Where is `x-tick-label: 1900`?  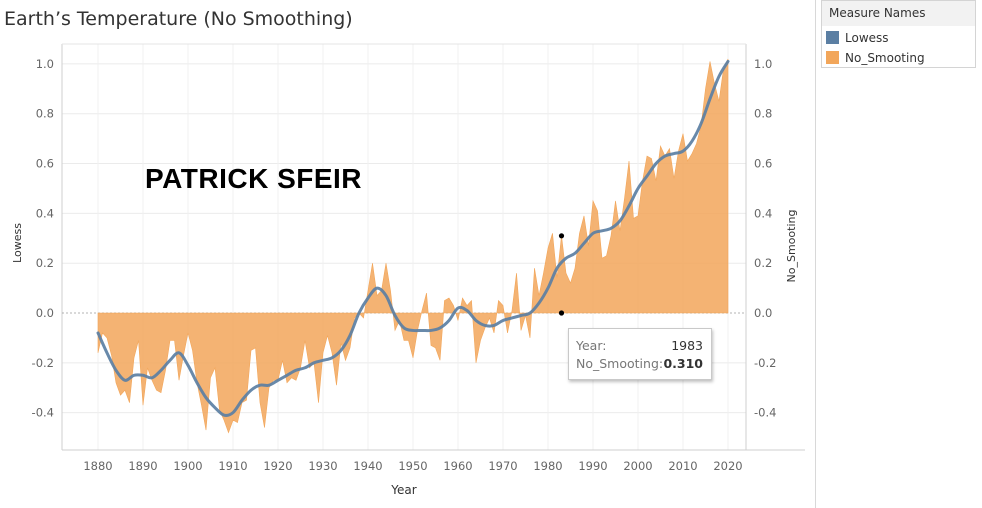
x-tick-label: 1900 is located at coordinates (187, 466).